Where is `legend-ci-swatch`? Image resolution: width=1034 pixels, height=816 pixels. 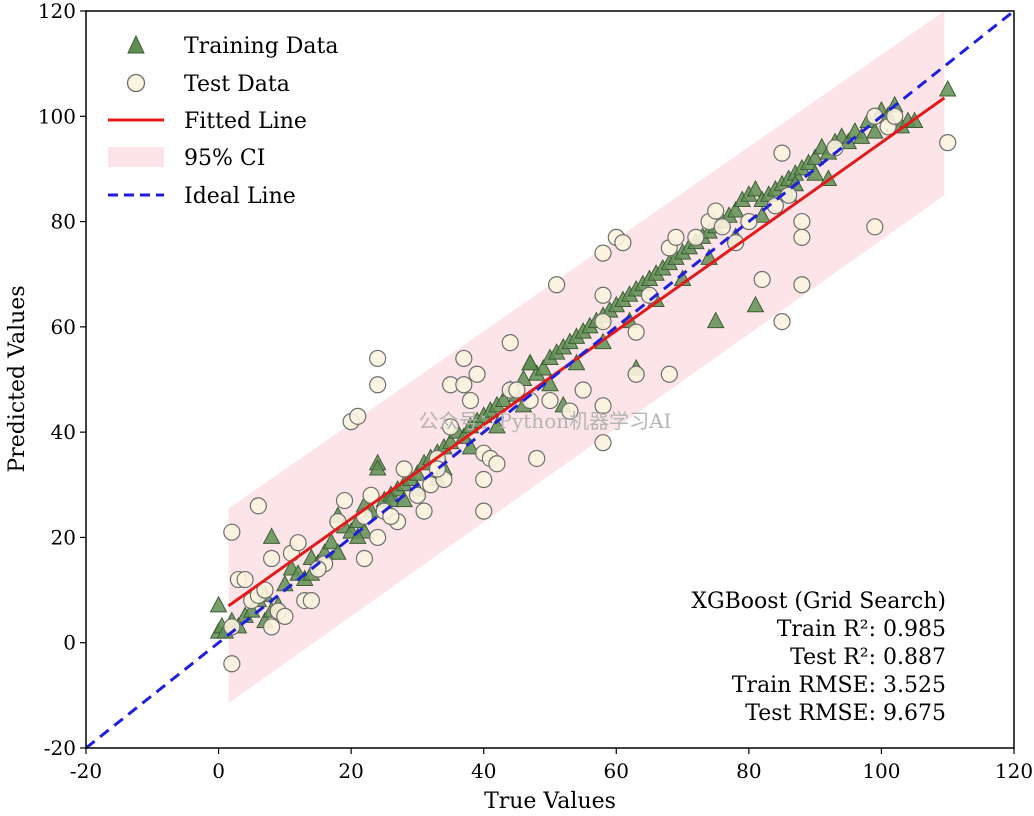
legend-ci-swatch is located at coordinates (136, 157).